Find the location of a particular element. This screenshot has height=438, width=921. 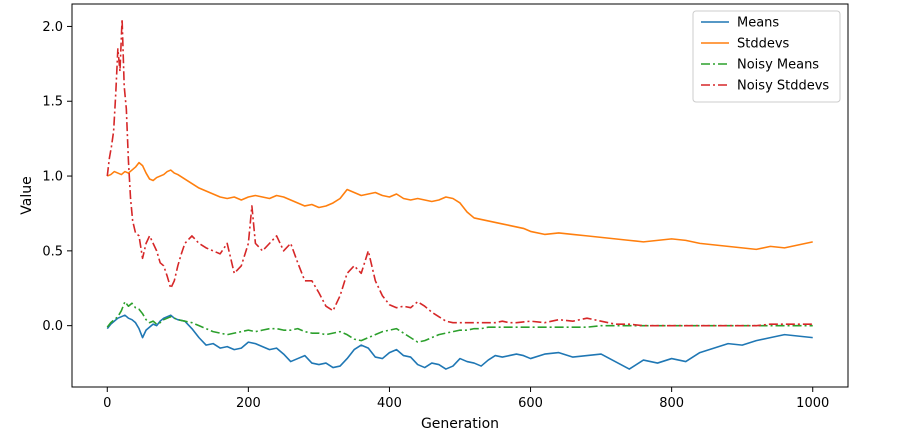

y-tick-label: 2.0 is located at coordinates (52, 27).